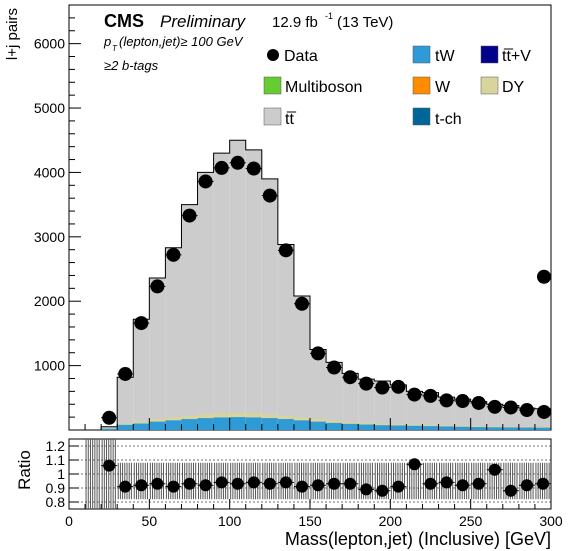 The width and height of the screenshot is (580, 551). What do you see at coordinates (448, 119) in the screenshot?
I see `legend-label-tch: t-ch` at bounding box center [448, 119].